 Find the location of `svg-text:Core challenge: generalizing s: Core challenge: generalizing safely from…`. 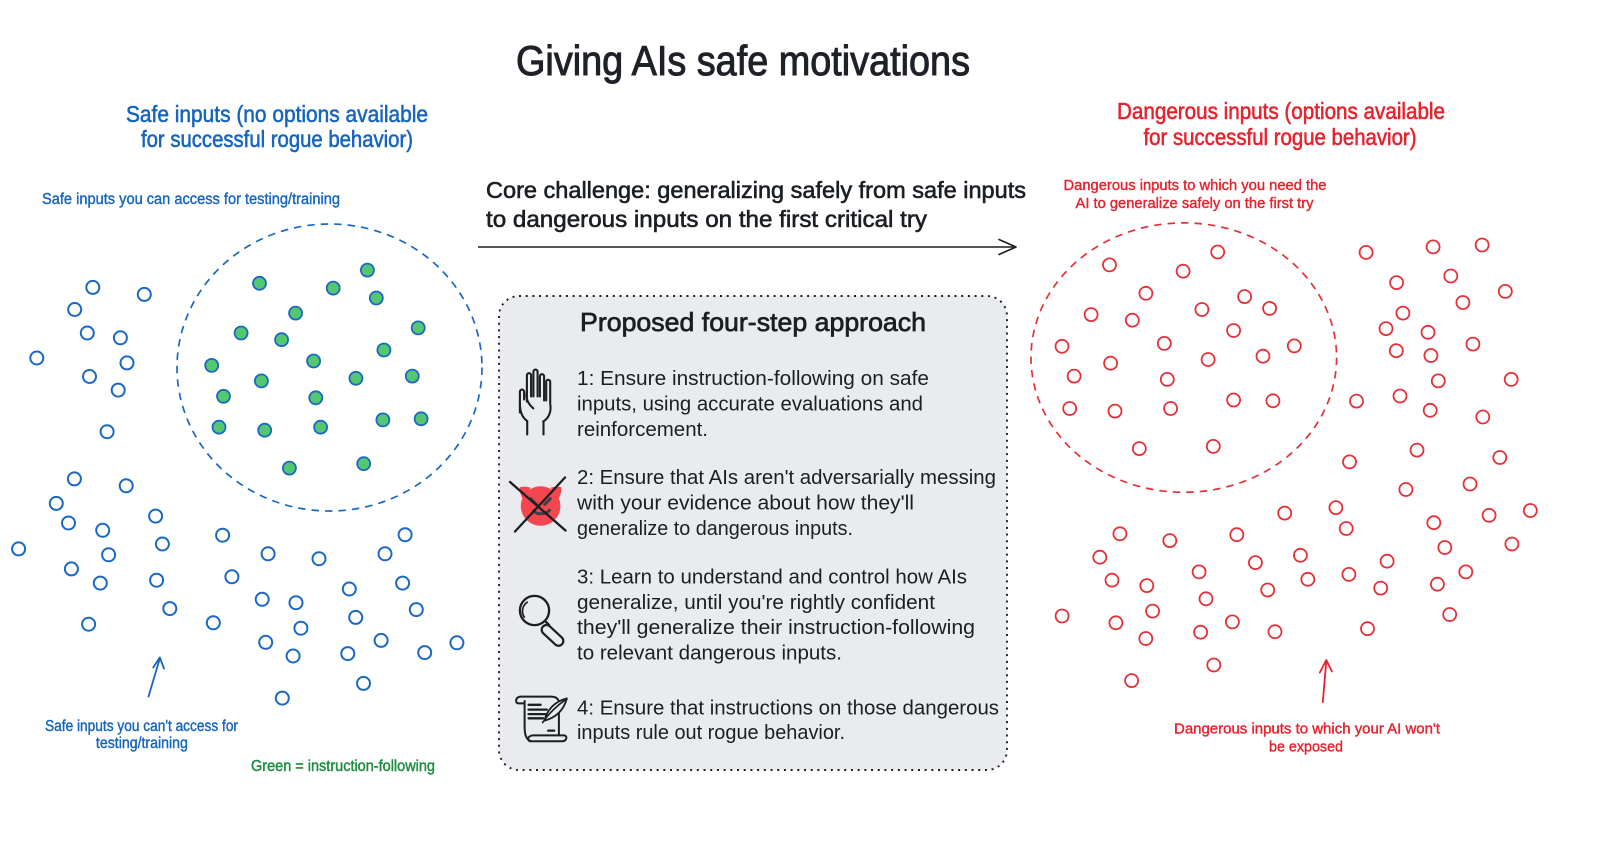

svg-text:Core challenge: generalizing s: Core challenge: generalizing safely from… is located at coordinates (756, 190).